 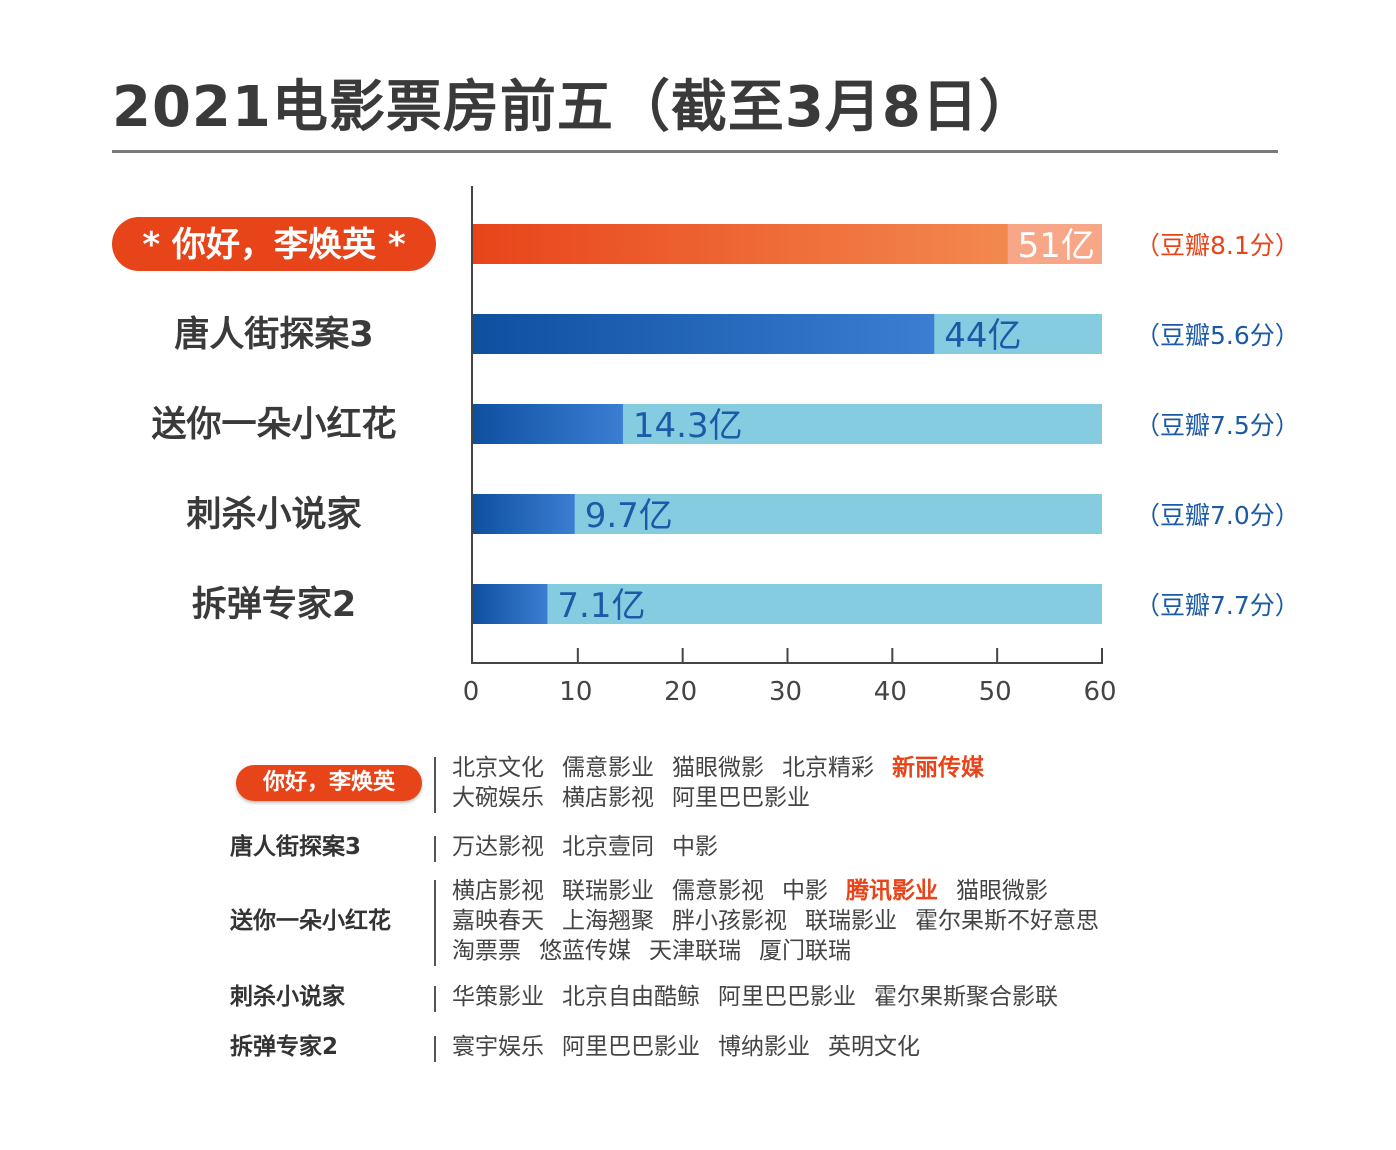 I want to click on producer-line: 横店影视 联瑞影业 儒意影视 中影 腾讯影业 猫眼微影, so click(x=784, y=891).